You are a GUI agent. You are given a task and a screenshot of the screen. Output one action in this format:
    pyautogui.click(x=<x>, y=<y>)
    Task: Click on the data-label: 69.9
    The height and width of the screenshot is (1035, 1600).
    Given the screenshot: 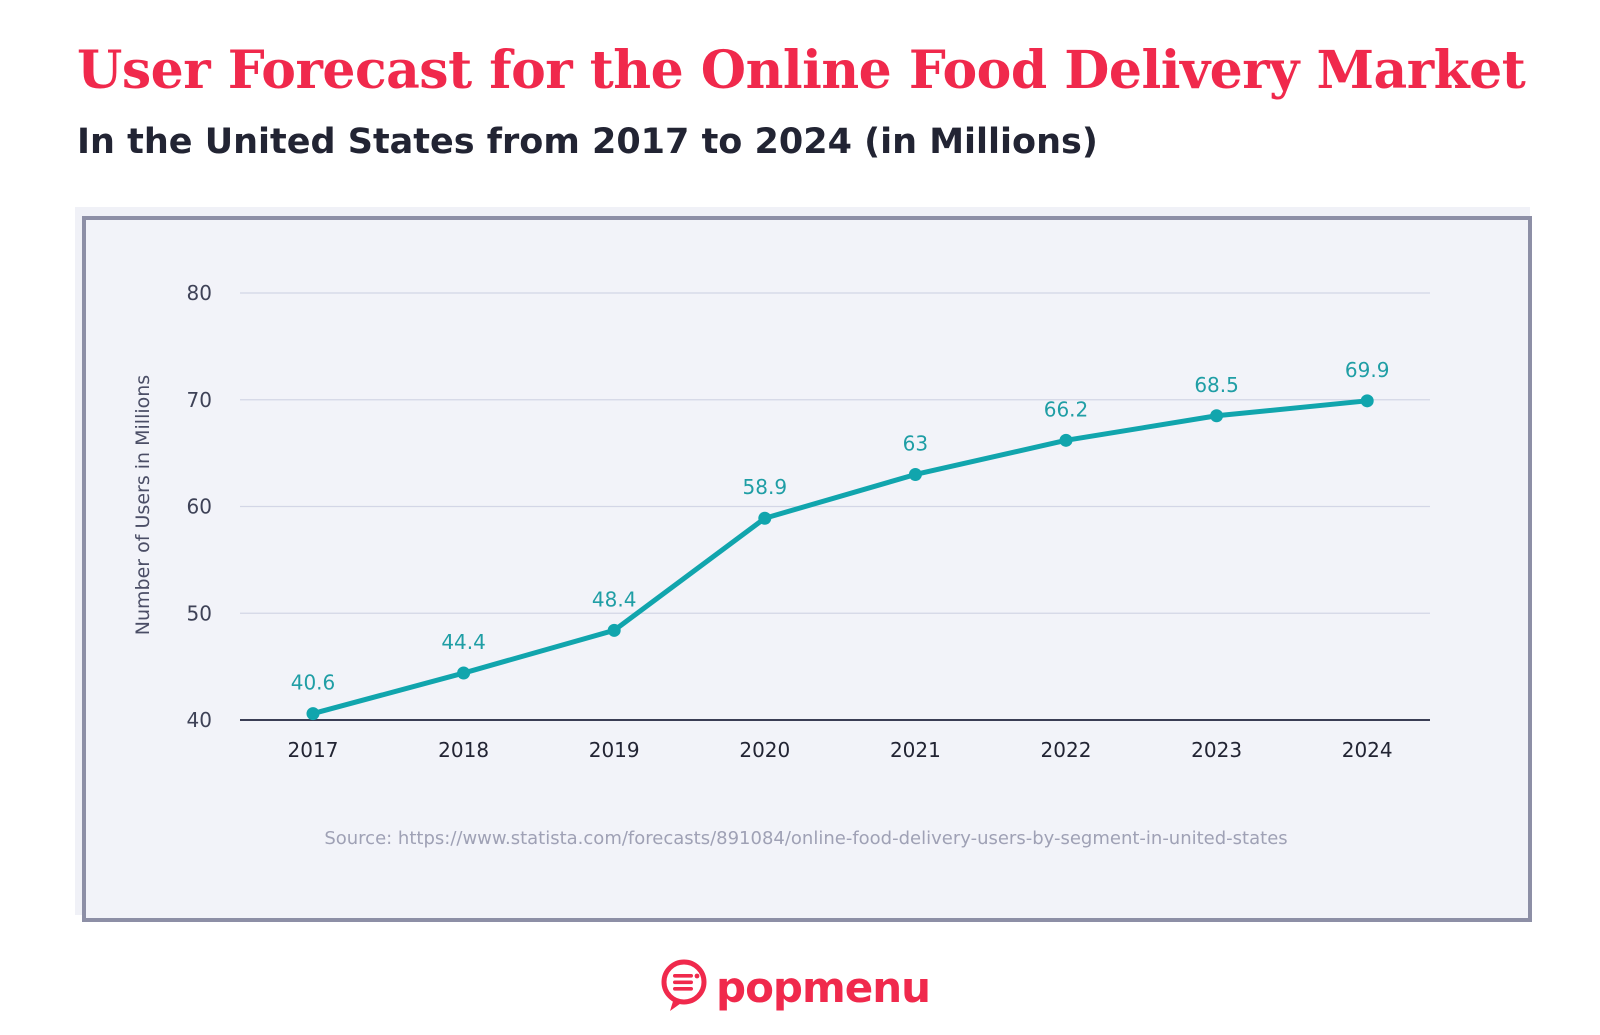 What is the action you would take?
    pyautogui.click(x=1367, y=370)
    